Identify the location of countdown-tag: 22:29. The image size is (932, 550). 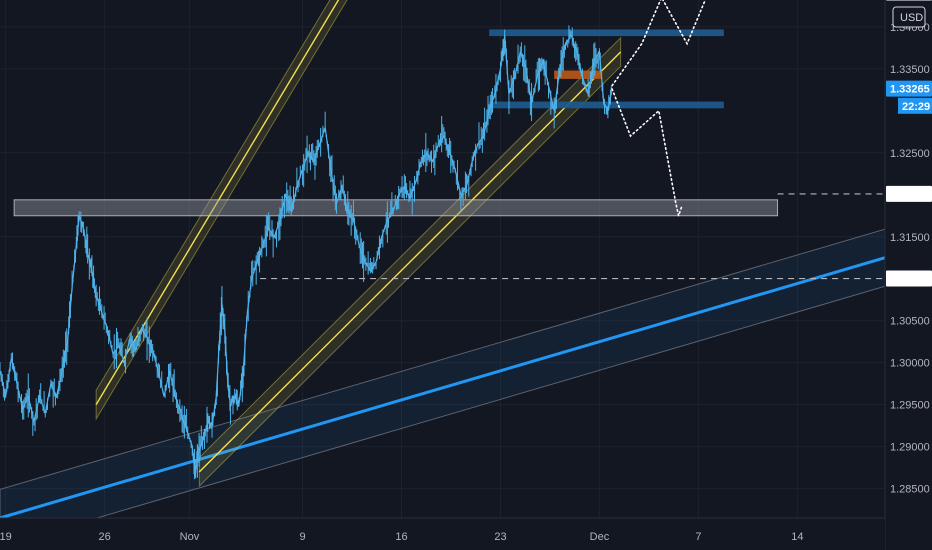
(916, 107).